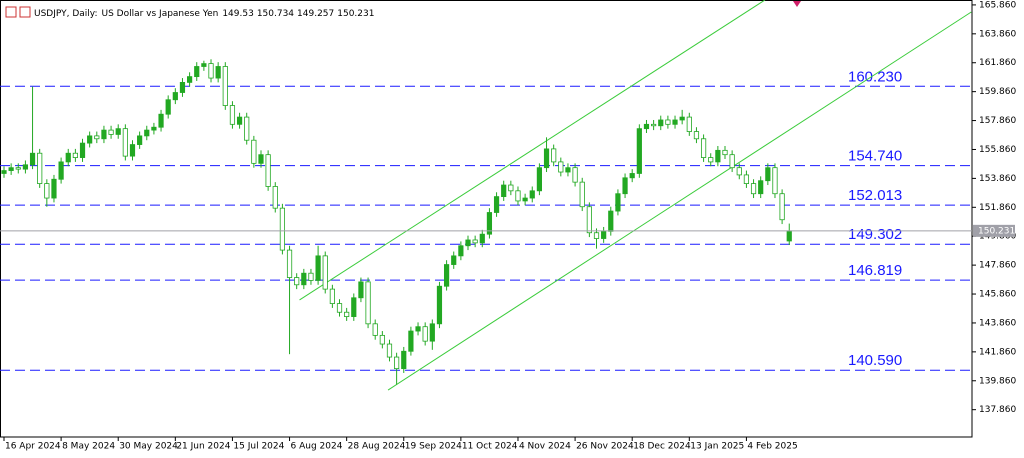  Describe the element at coordinates (33, 447) in the screenshot. I see `x-tick-label: 16 Apr 2024` at that location.